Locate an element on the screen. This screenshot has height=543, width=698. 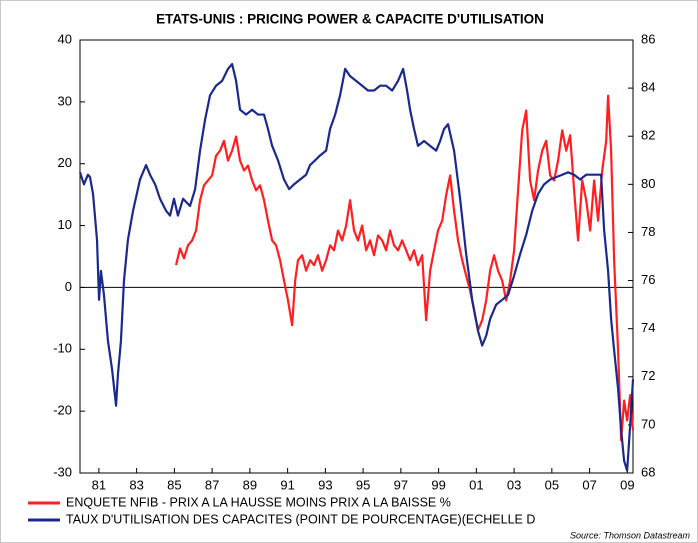
y2-tick-label: 68 is located at coordinates (648, 471).